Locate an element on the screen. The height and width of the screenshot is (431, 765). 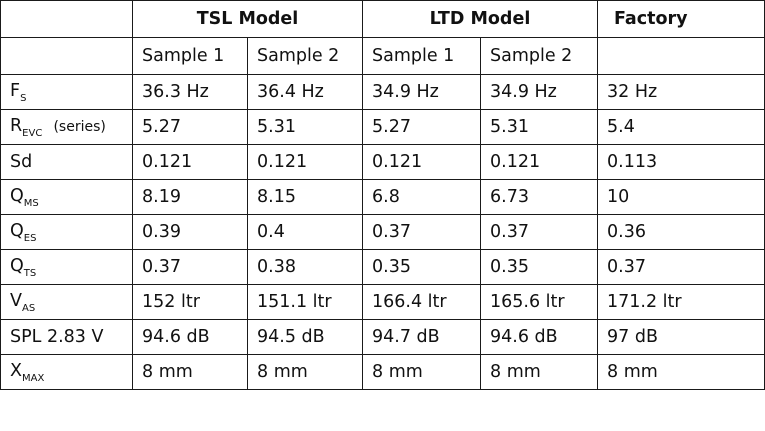
table-row: QES 0.39 0.4 0.37 0.37 0.36 is located at coordinates (382, 232).